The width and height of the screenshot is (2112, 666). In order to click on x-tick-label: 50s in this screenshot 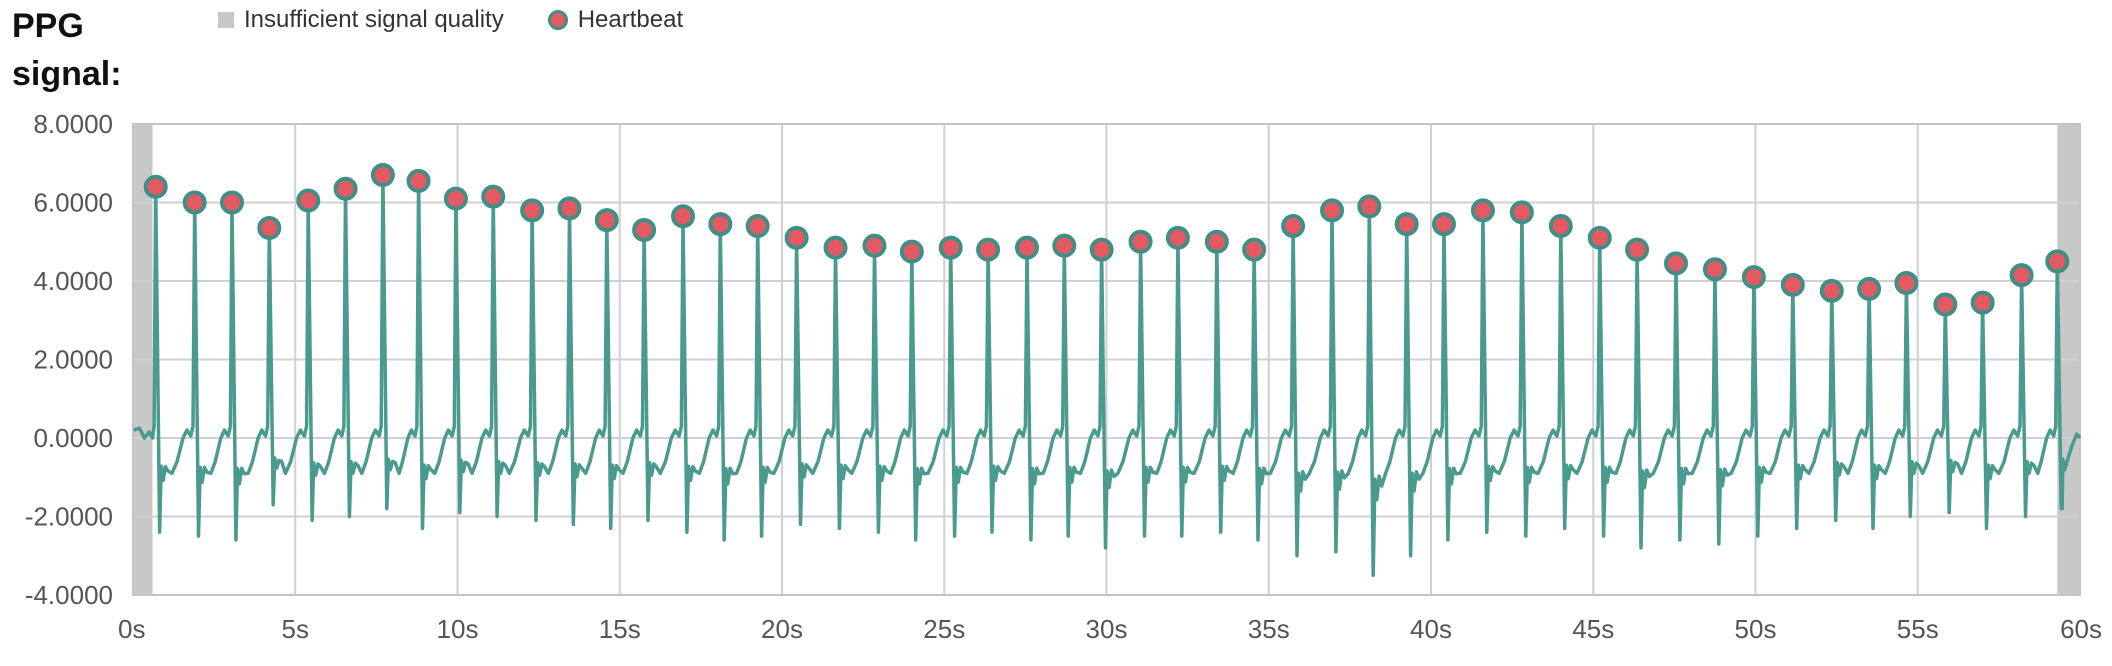, I will do `click(1756, 629)`.